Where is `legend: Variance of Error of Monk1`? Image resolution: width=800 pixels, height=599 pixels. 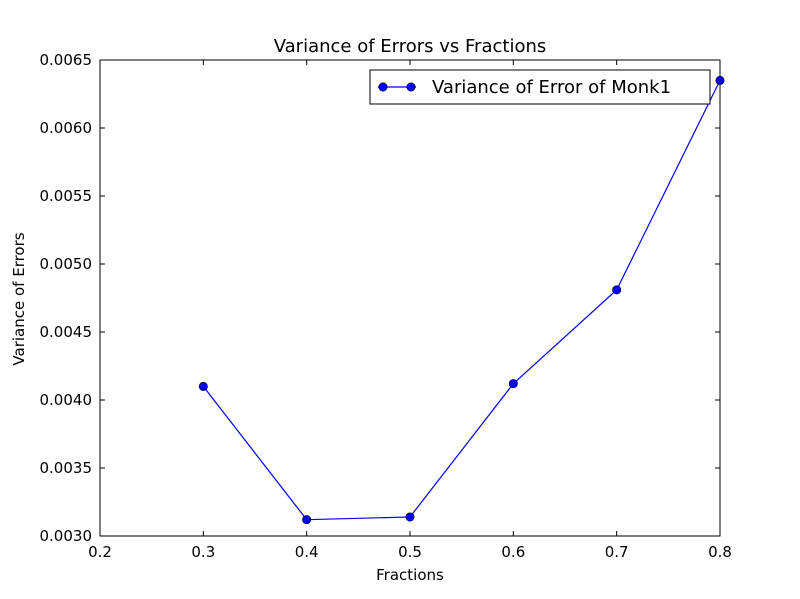 legend: Variance of Error of Monk1 is located at coordinates (540, 87).